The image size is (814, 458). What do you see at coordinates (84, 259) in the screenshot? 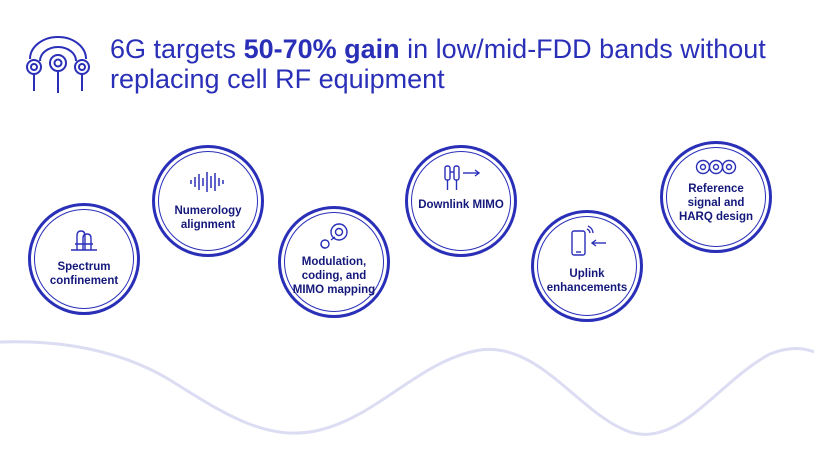
I see `node-spectrum-confinement: Spectrum confinement` at bounding box center [84, 259].